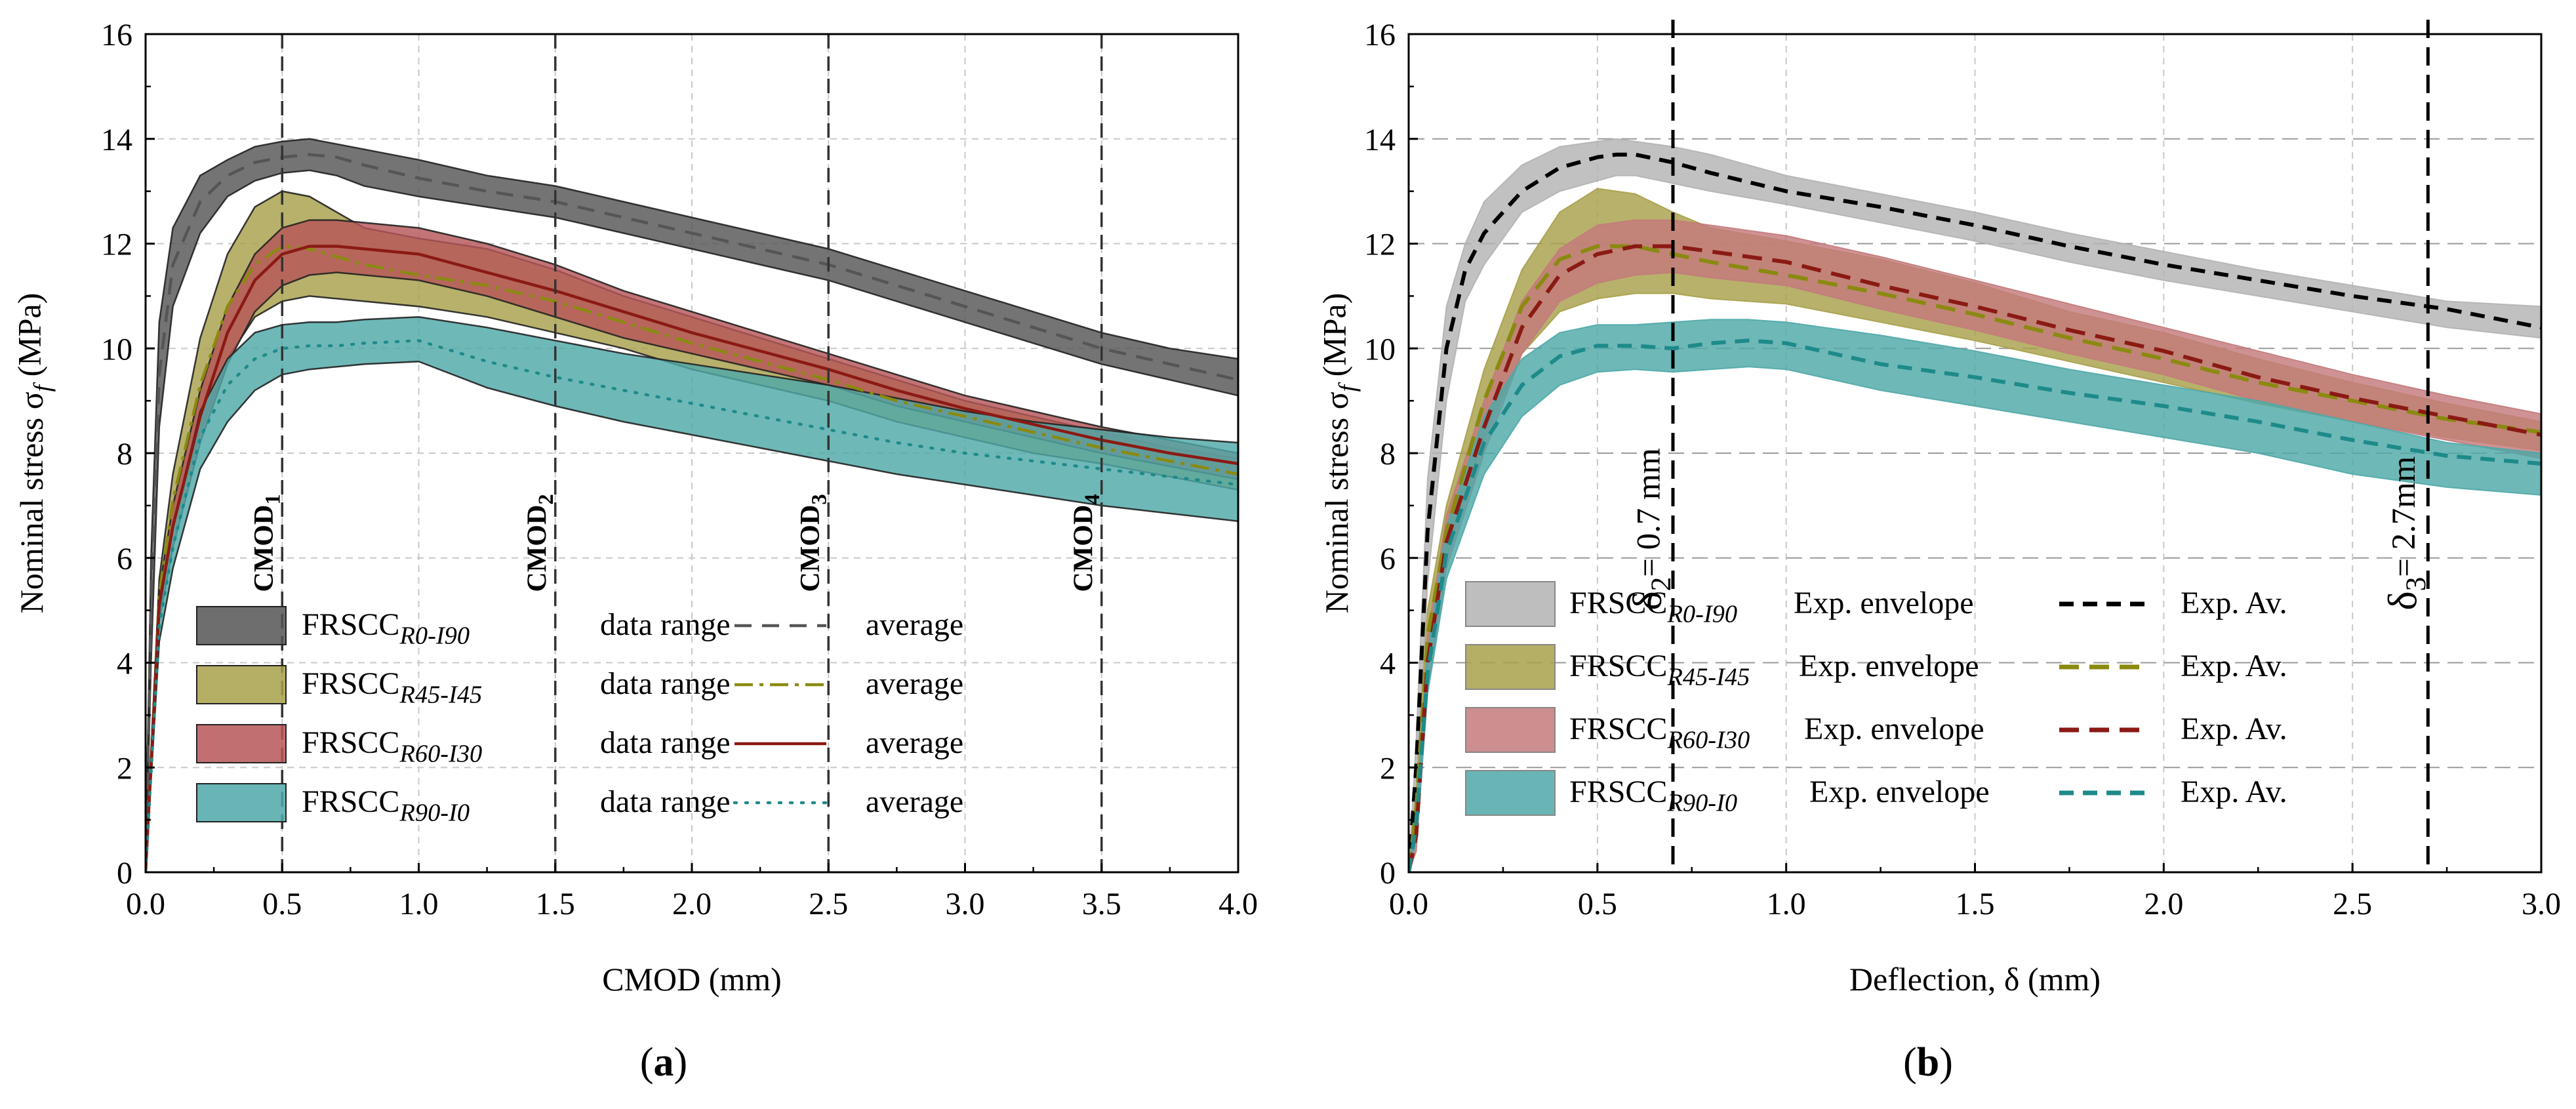  What do you see at coordinates (1786, 904) in the screenshot?
I see `x-tick-label: 1.0` at bounding box center [1786, 904].